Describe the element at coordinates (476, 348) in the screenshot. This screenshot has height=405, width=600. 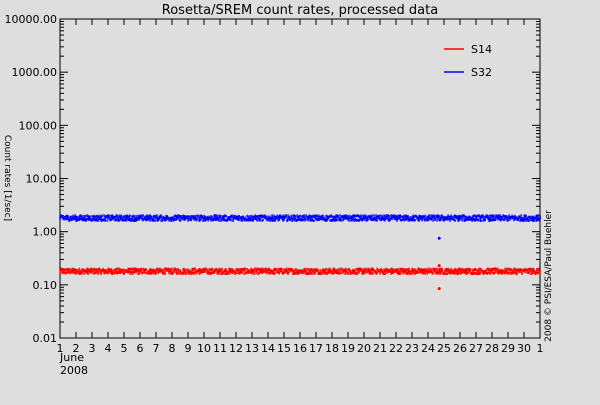
I see `x-tick-label: 27` at that location.